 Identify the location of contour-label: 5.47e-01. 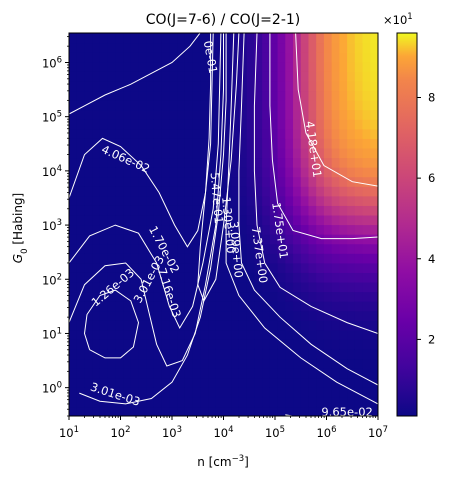
(217, 198).